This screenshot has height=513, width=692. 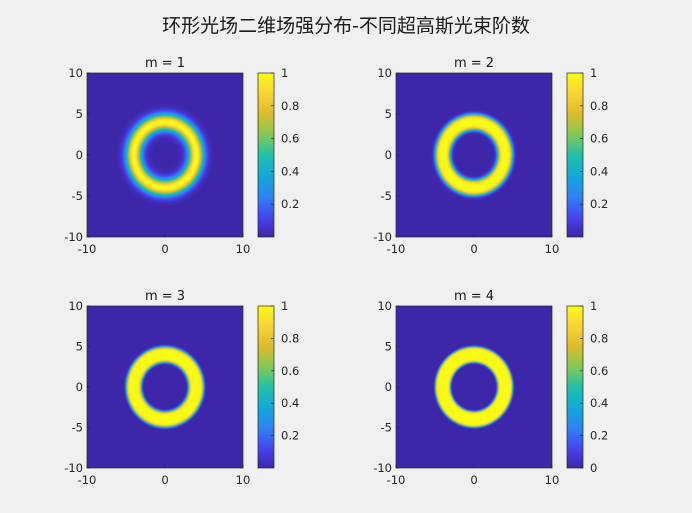 I want to click on subplot-4: m = 4 -10 -5 0 5 10 -10 0 10 0 0.2 0.4 0.6 0.8 1, so click(x=490, y=388).